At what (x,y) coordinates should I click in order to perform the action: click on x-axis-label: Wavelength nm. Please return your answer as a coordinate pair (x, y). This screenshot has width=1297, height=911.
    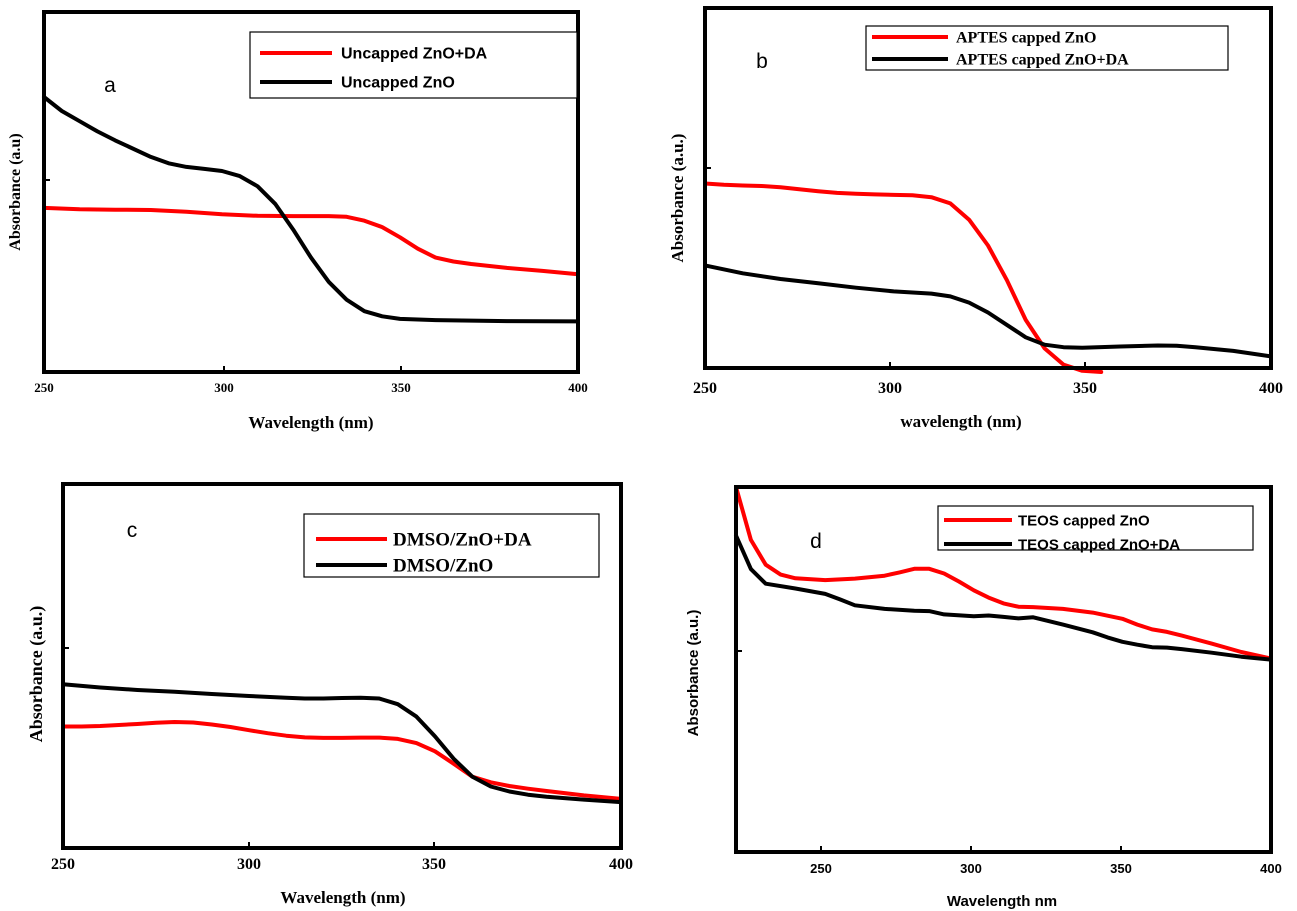
    Looking at the image, I should click on (1002, 901).